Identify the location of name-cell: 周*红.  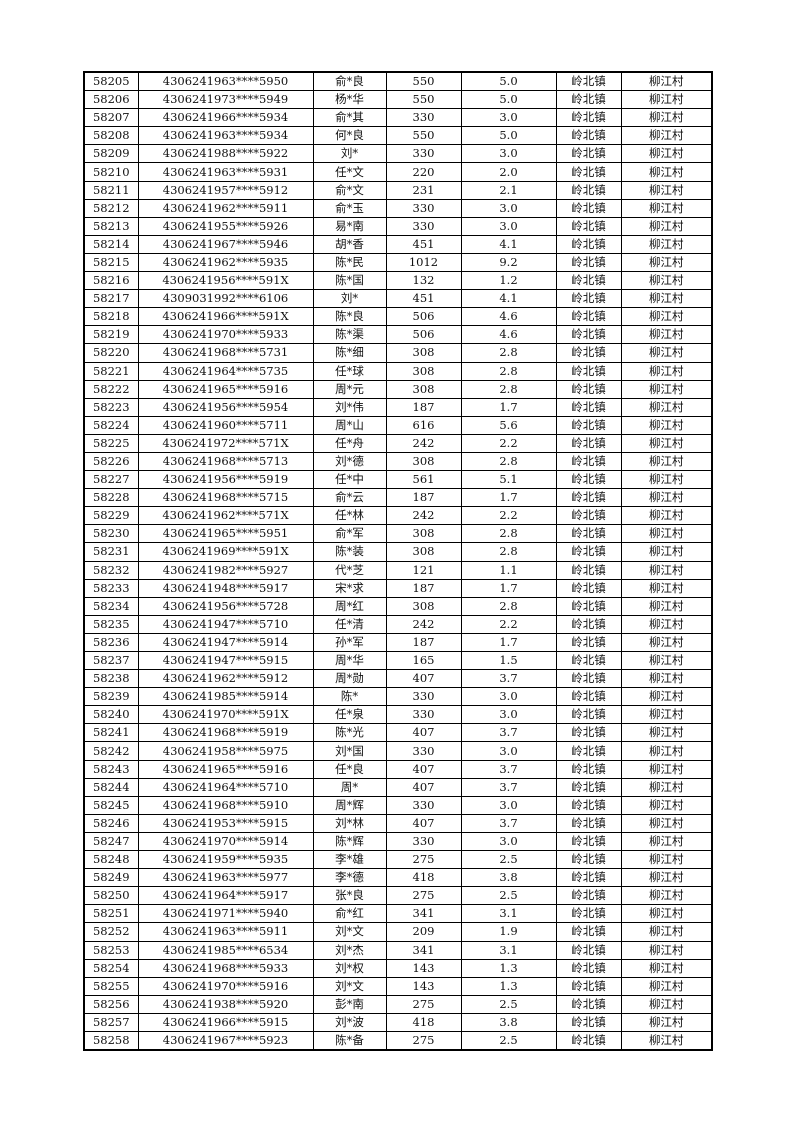
(349, 606).